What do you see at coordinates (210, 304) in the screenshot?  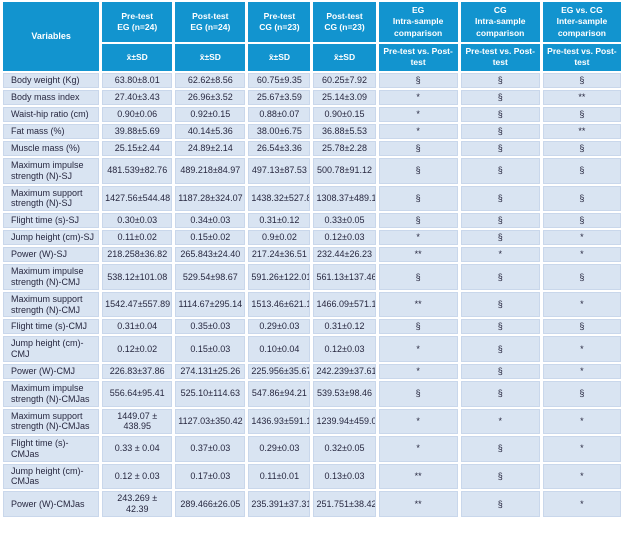 I see `value-cell: 1114.67±295.14` at bounding box center [210, 304].